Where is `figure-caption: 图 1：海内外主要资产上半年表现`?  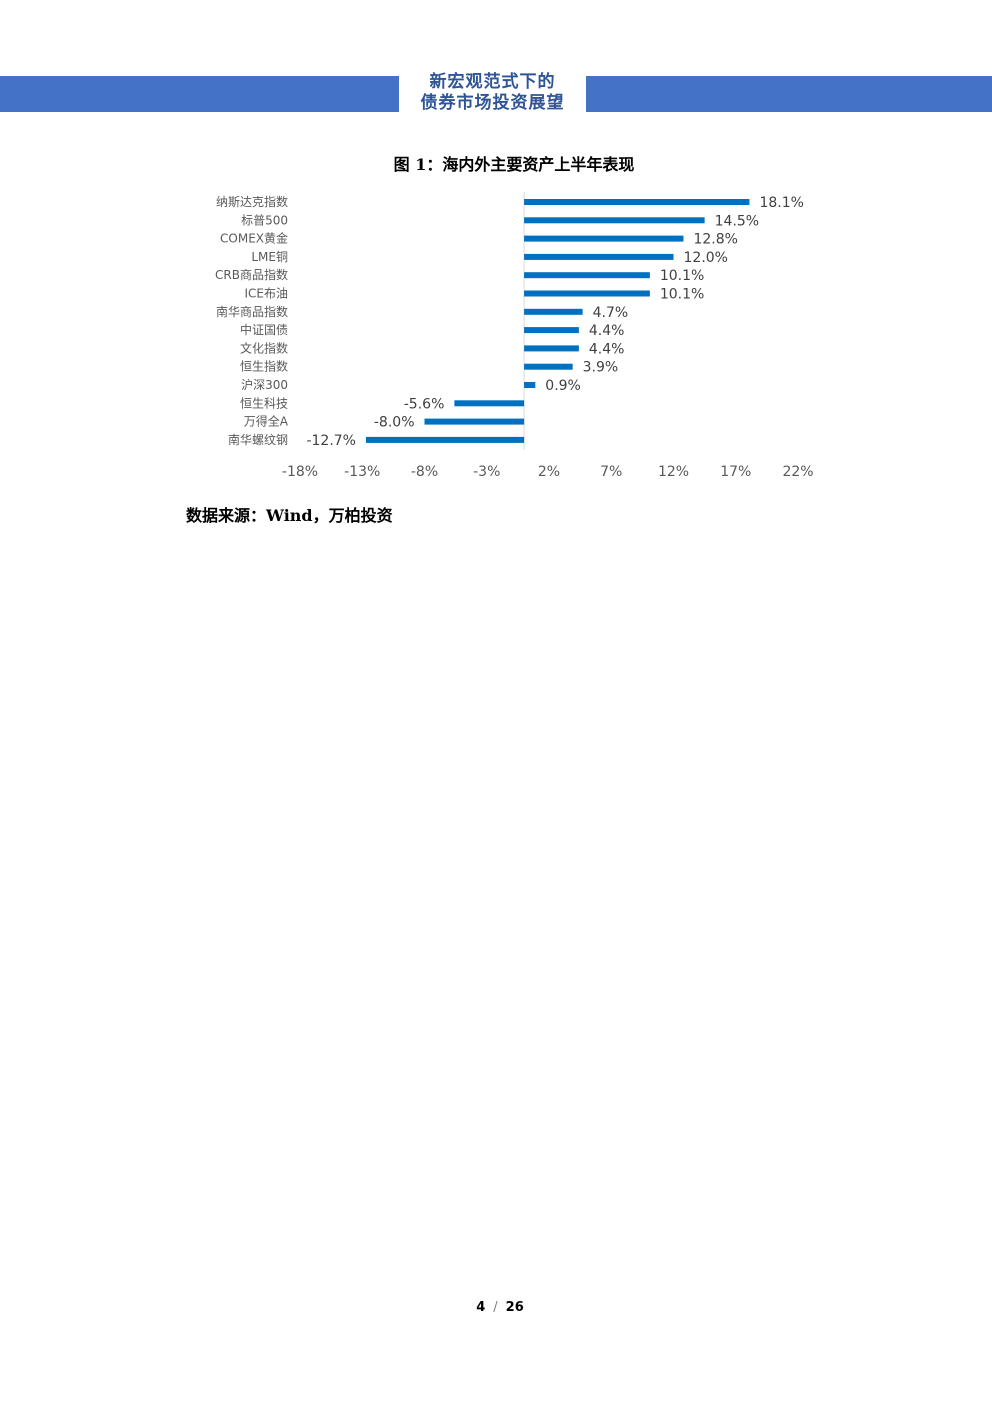
figure-caption: 图 1：海内外主要资产上半年表现 is located at coordinates (514, 164).